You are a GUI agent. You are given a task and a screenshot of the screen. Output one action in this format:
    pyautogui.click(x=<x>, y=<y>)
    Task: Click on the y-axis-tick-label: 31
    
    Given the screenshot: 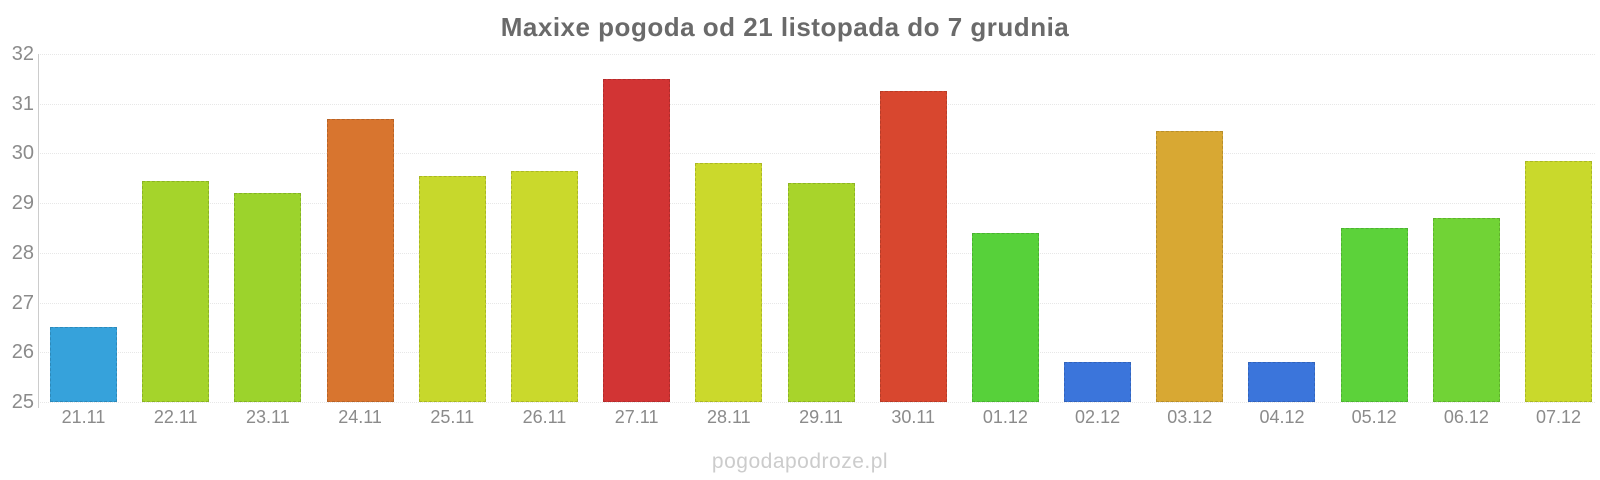 What is the action you would take?
    pyautogui.click(x=22, y=103)
    